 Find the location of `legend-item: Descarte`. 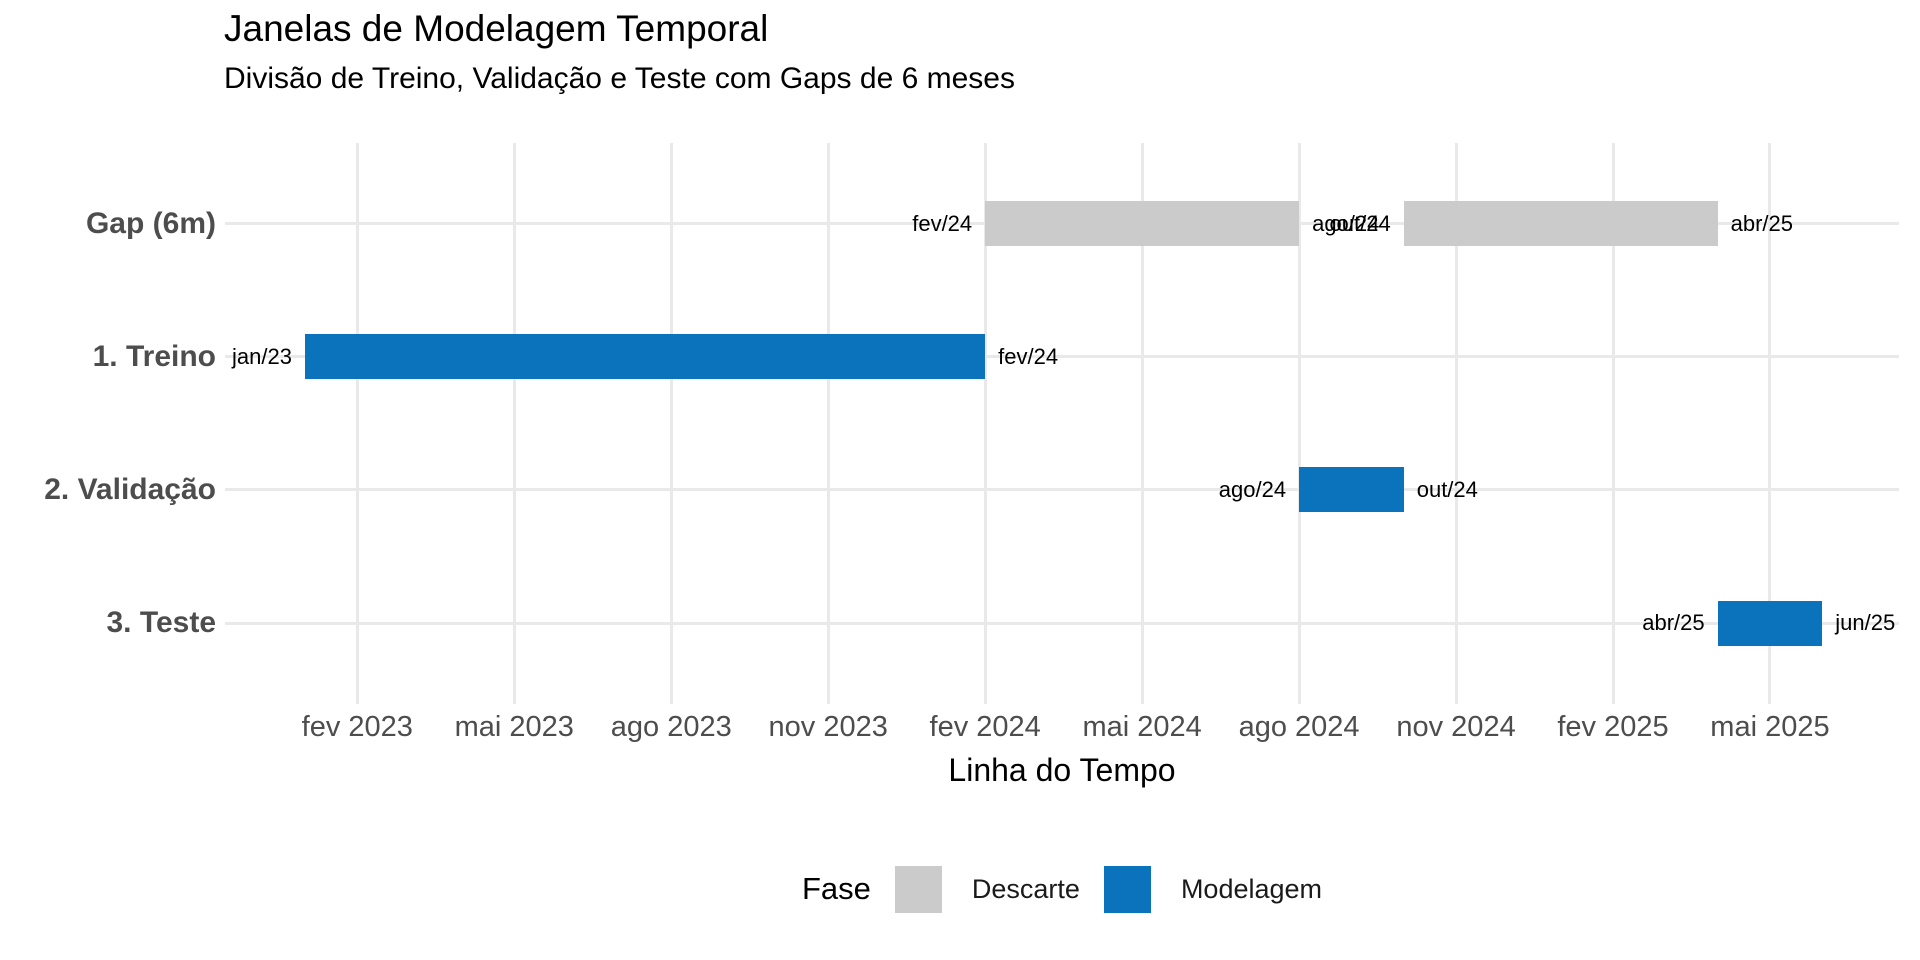

legend-item: Descarte is located at coordinates (987, 889).